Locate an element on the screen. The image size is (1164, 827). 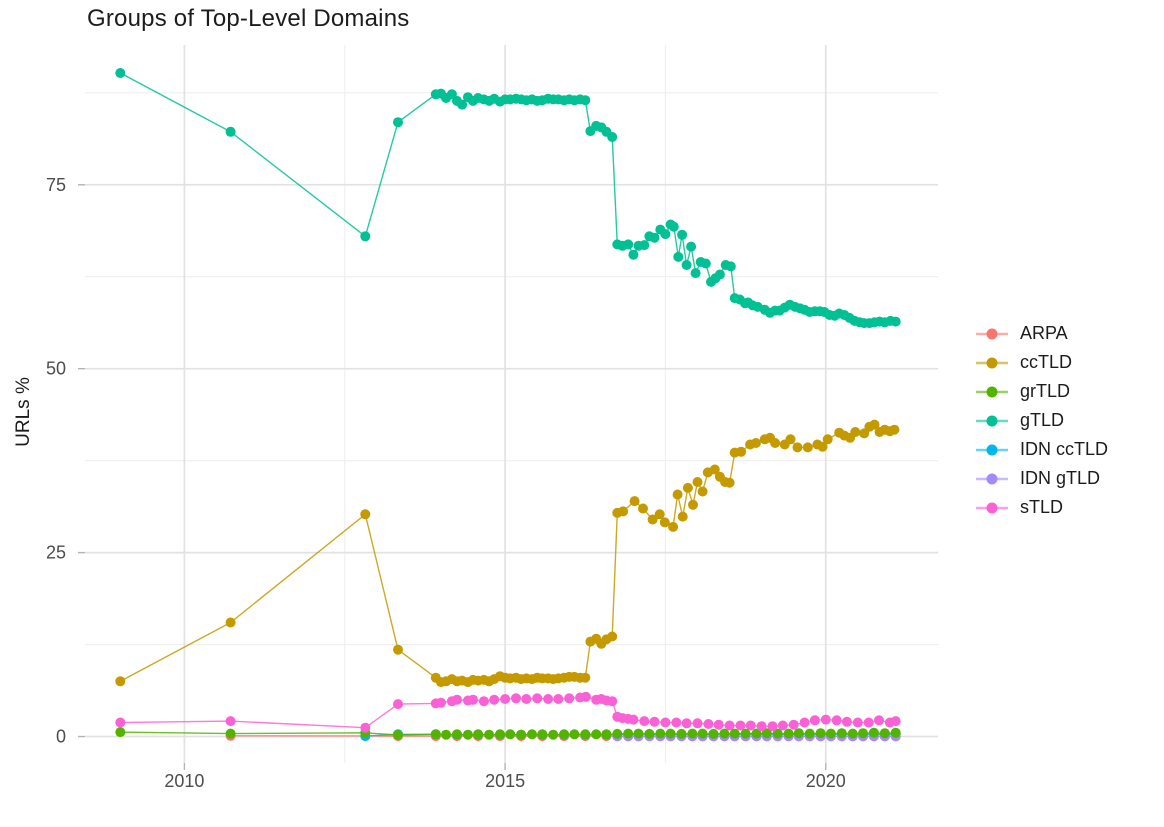
legend-item-idn-gtld: IDN gTLD is located at coordinates (1042, 478).